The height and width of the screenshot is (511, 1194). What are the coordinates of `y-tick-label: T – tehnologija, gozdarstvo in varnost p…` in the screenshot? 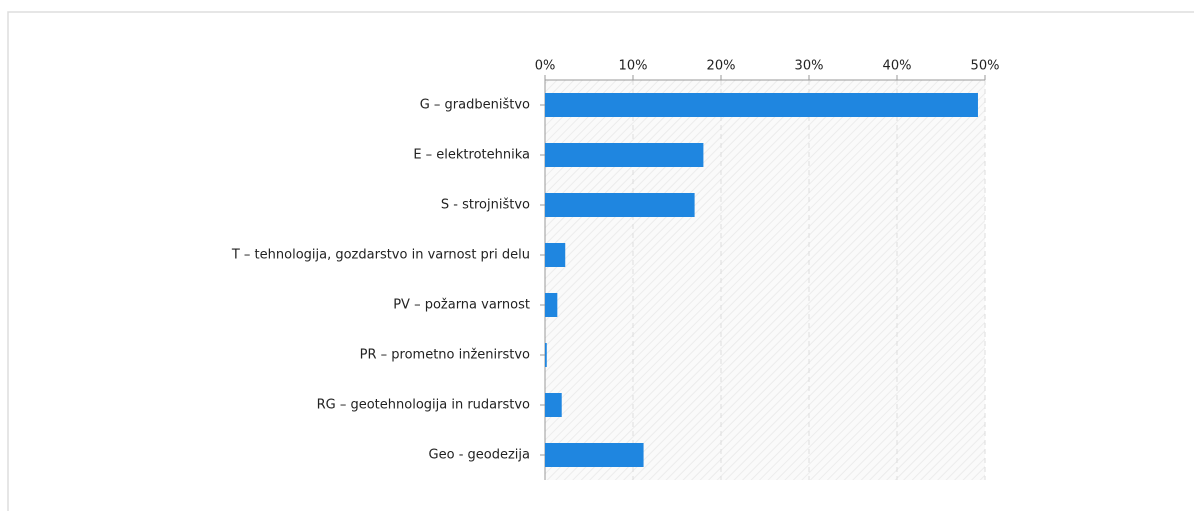 It's located at (380, 255).